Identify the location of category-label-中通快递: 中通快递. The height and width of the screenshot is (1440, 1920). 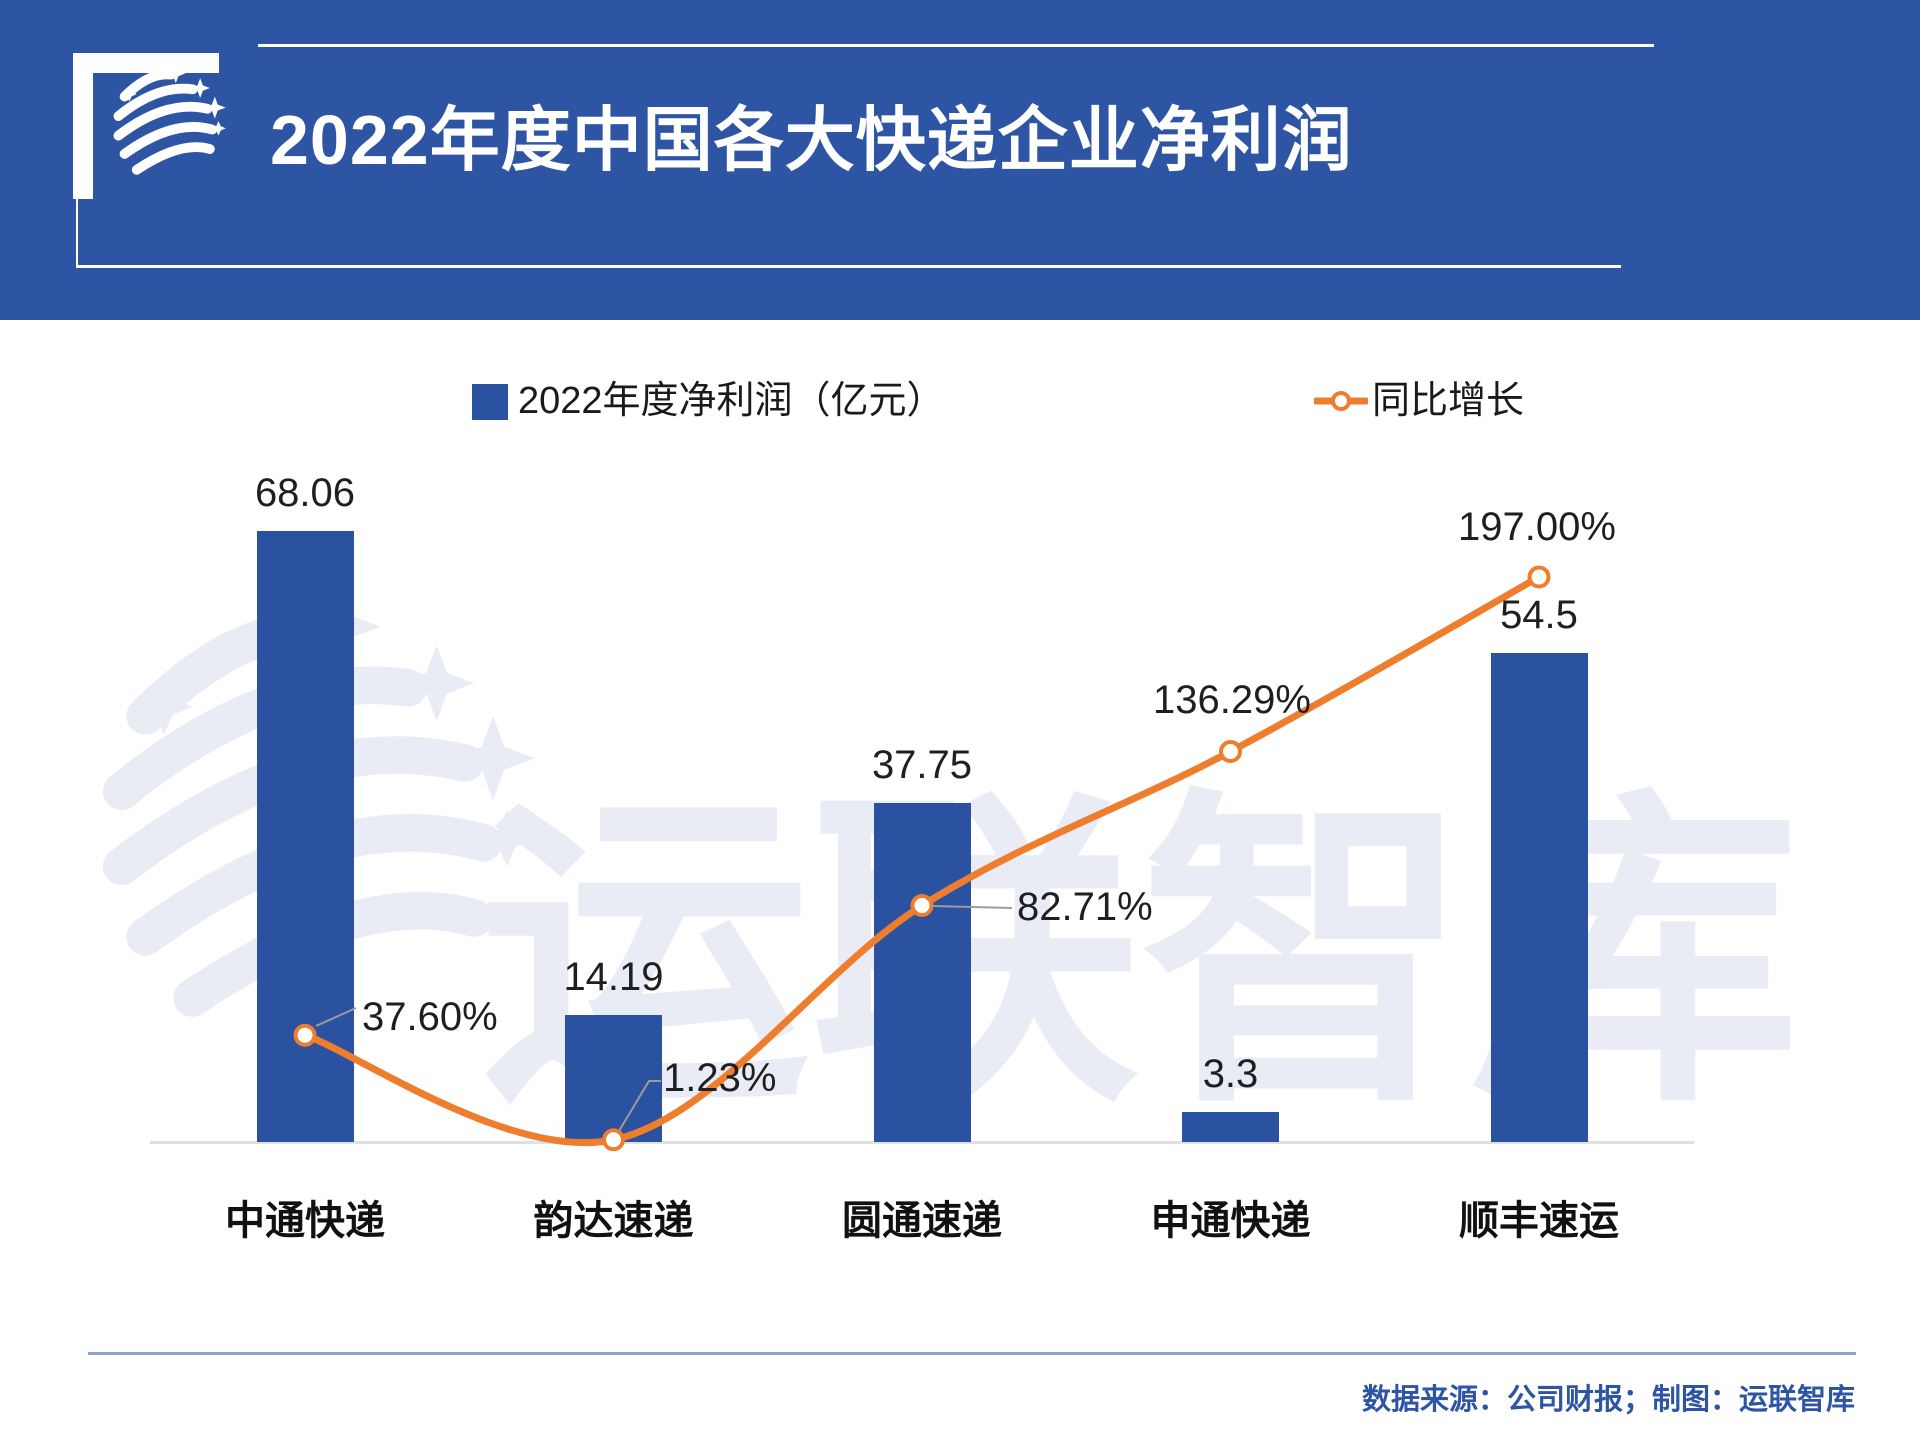
(305, 1221).